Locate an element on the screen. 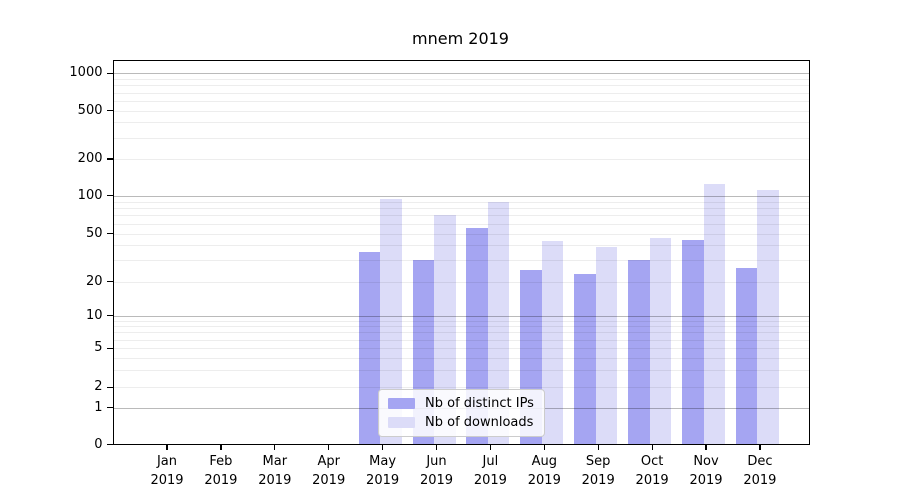 The image size is (900, 500). y-tick-label: 10 is located at coordinates (94, 315).